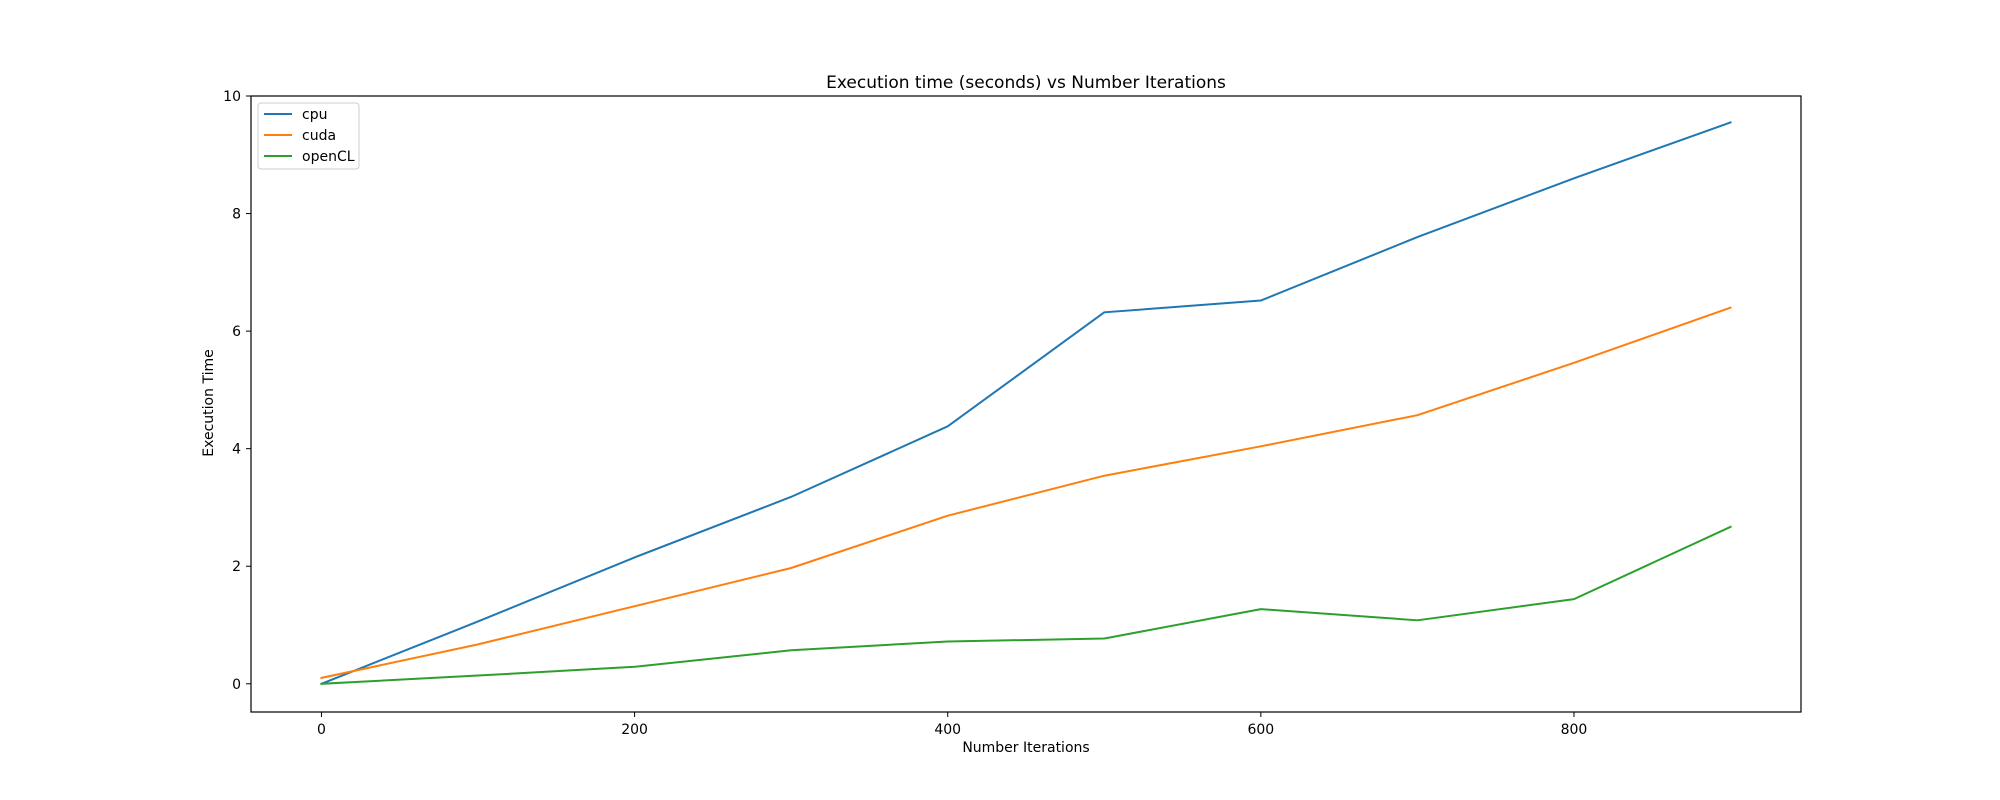 This screenshot has height=800, width=2000. Describe the element at coordinates (236, 567) in the screenshot. I see `y-tick-label: 2` at that location.